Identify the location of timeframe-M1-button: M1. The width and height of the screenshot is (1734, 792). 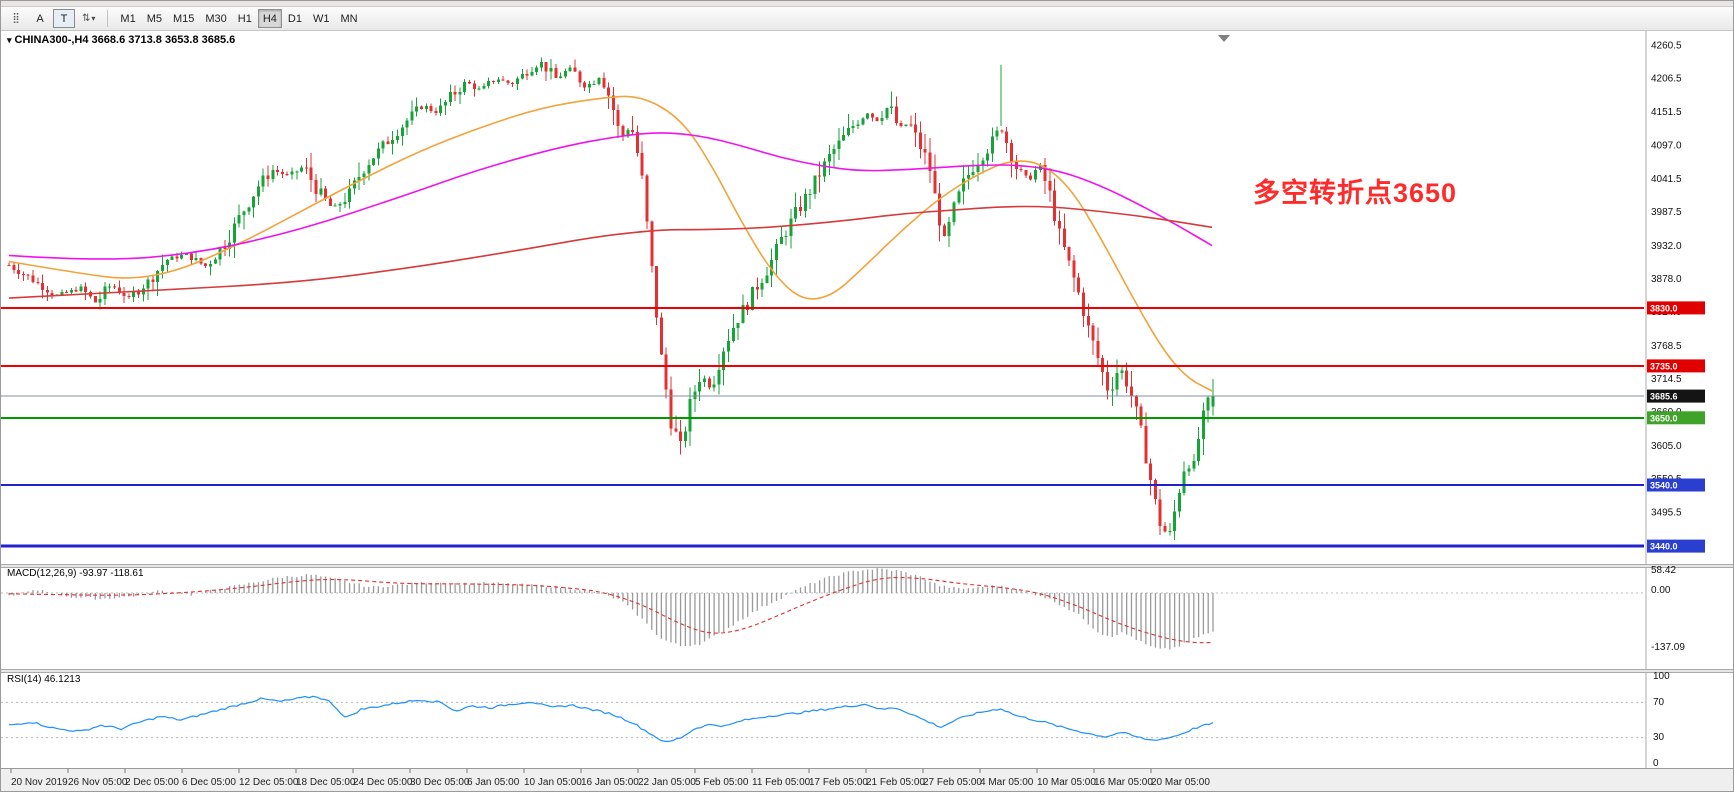
(127, 18).